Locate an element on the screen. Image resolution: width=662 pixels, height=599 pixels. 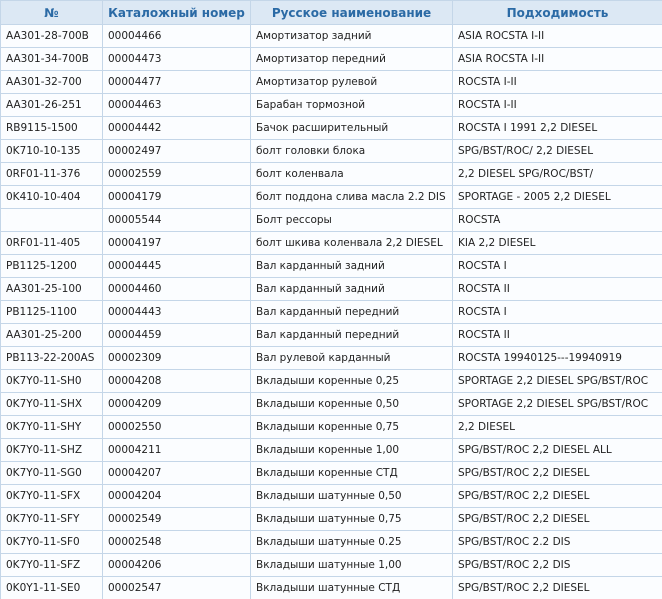
table-cell: 00004197 is located at coordinates (176, 243).